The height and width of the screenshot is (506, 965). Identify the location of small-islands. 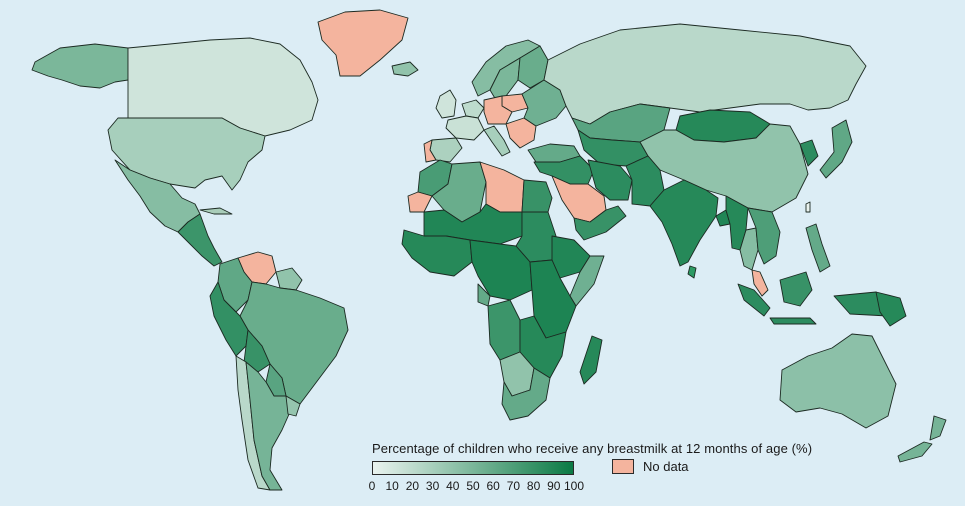
(505, 240).